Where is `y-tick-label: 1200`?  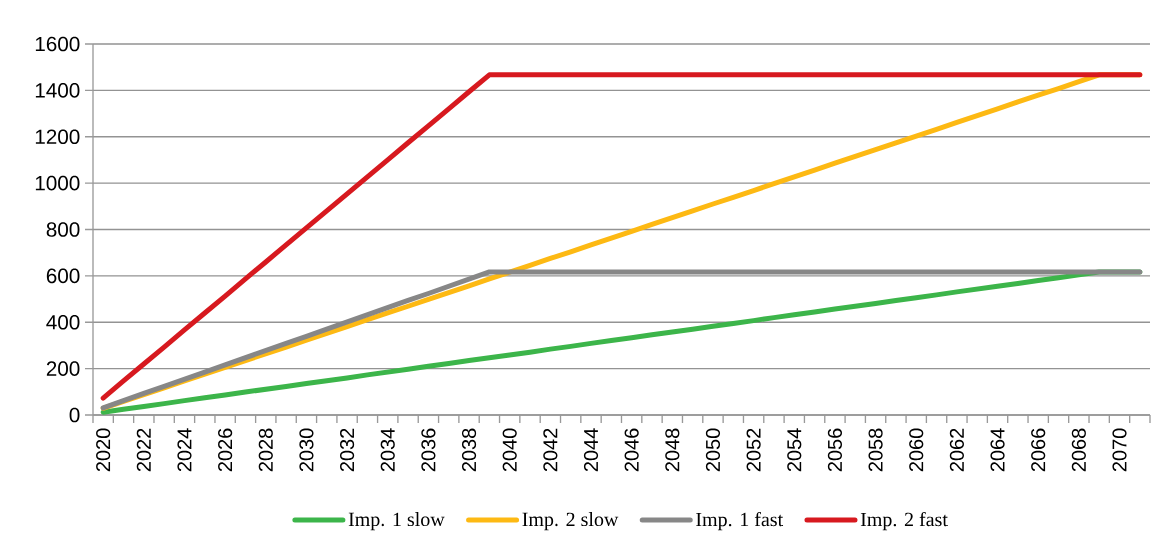
y-tick-label: 1200 is located at coordinates (57, 137).